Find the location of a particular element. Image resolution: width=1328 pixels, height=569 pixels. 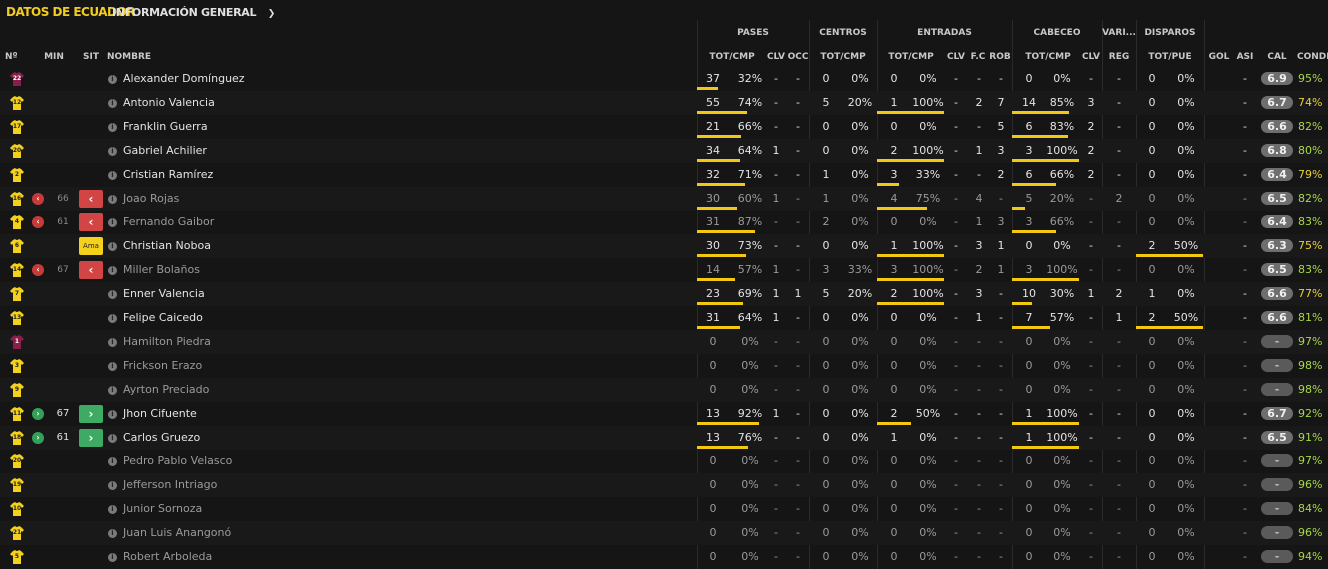

player-name: Joao Rojas is located at coordinates (151, 198).